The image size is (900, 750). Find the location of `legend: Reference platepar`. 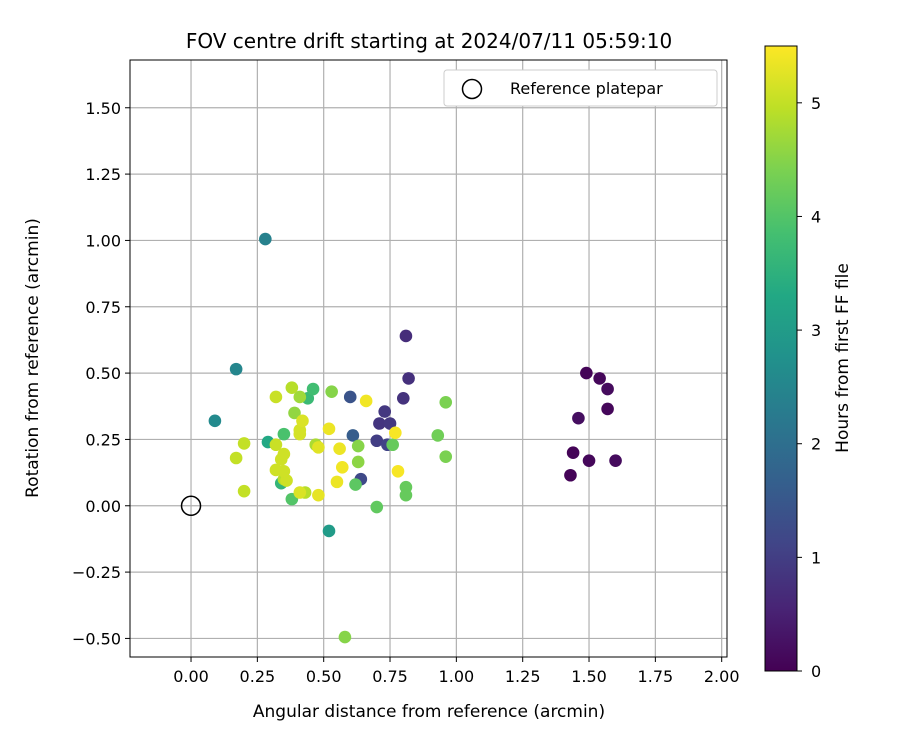

legend: Reference platepar is located at coordinates (580, 88).